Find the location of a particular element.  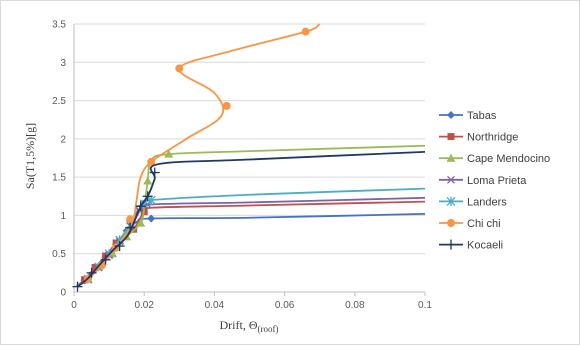

data-point-northridge is located at coordinates (95, 267).